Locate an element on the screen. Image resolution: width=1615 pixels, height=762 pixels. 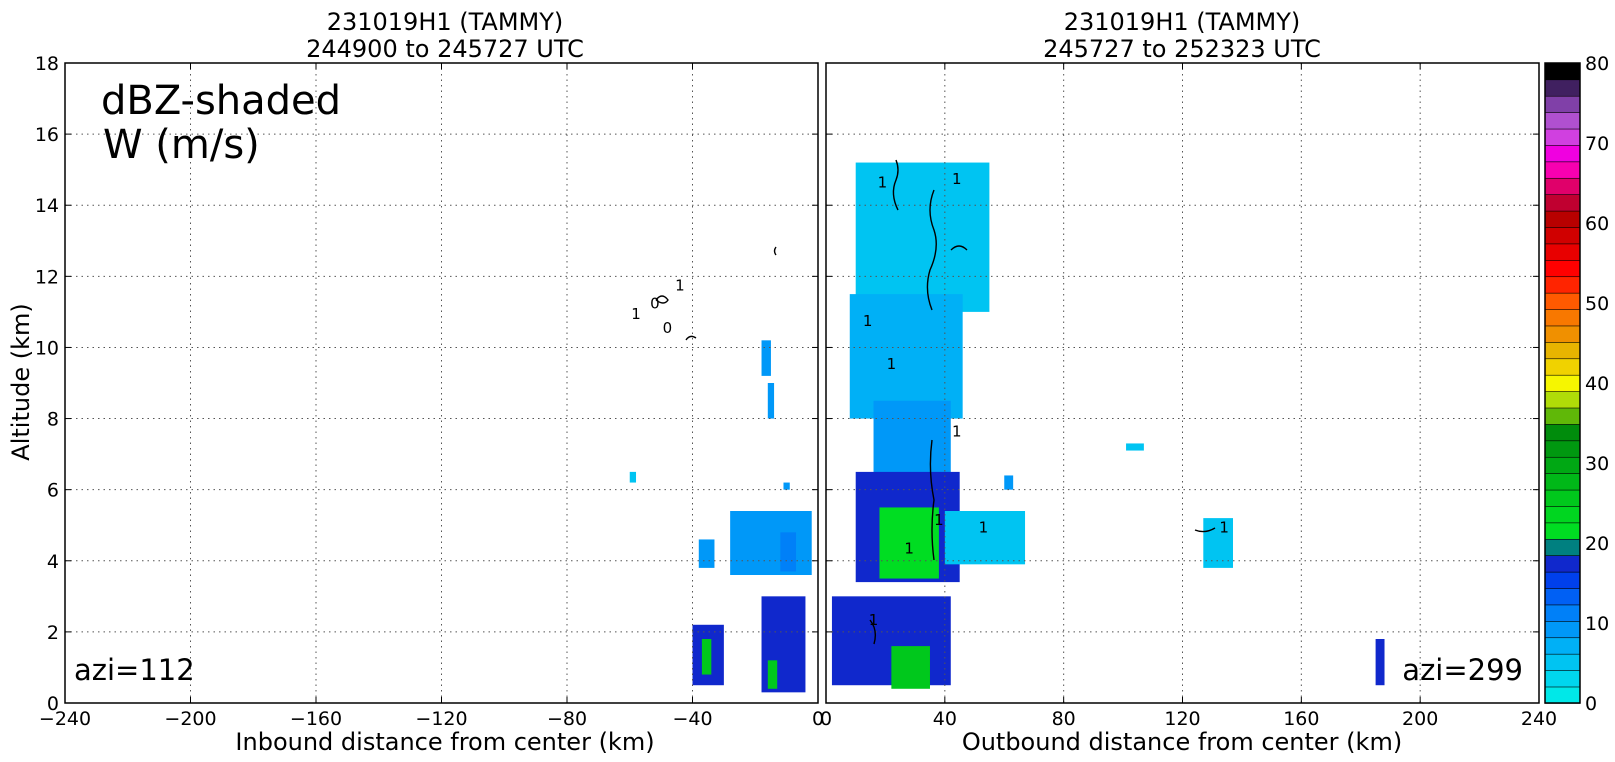
colorbar-tick-label: 10 is located at coordinates (1597, 624).